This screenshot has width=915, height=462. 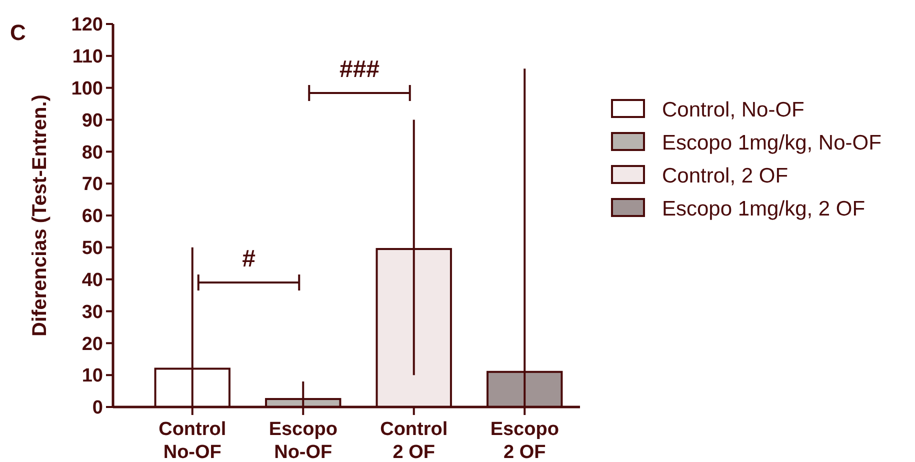 What do you see at coordinates (772, 142) in the screenshot?
I see `legend-label: Escopo 1mg/kg, No-OF` at bounding box center [772, 142].